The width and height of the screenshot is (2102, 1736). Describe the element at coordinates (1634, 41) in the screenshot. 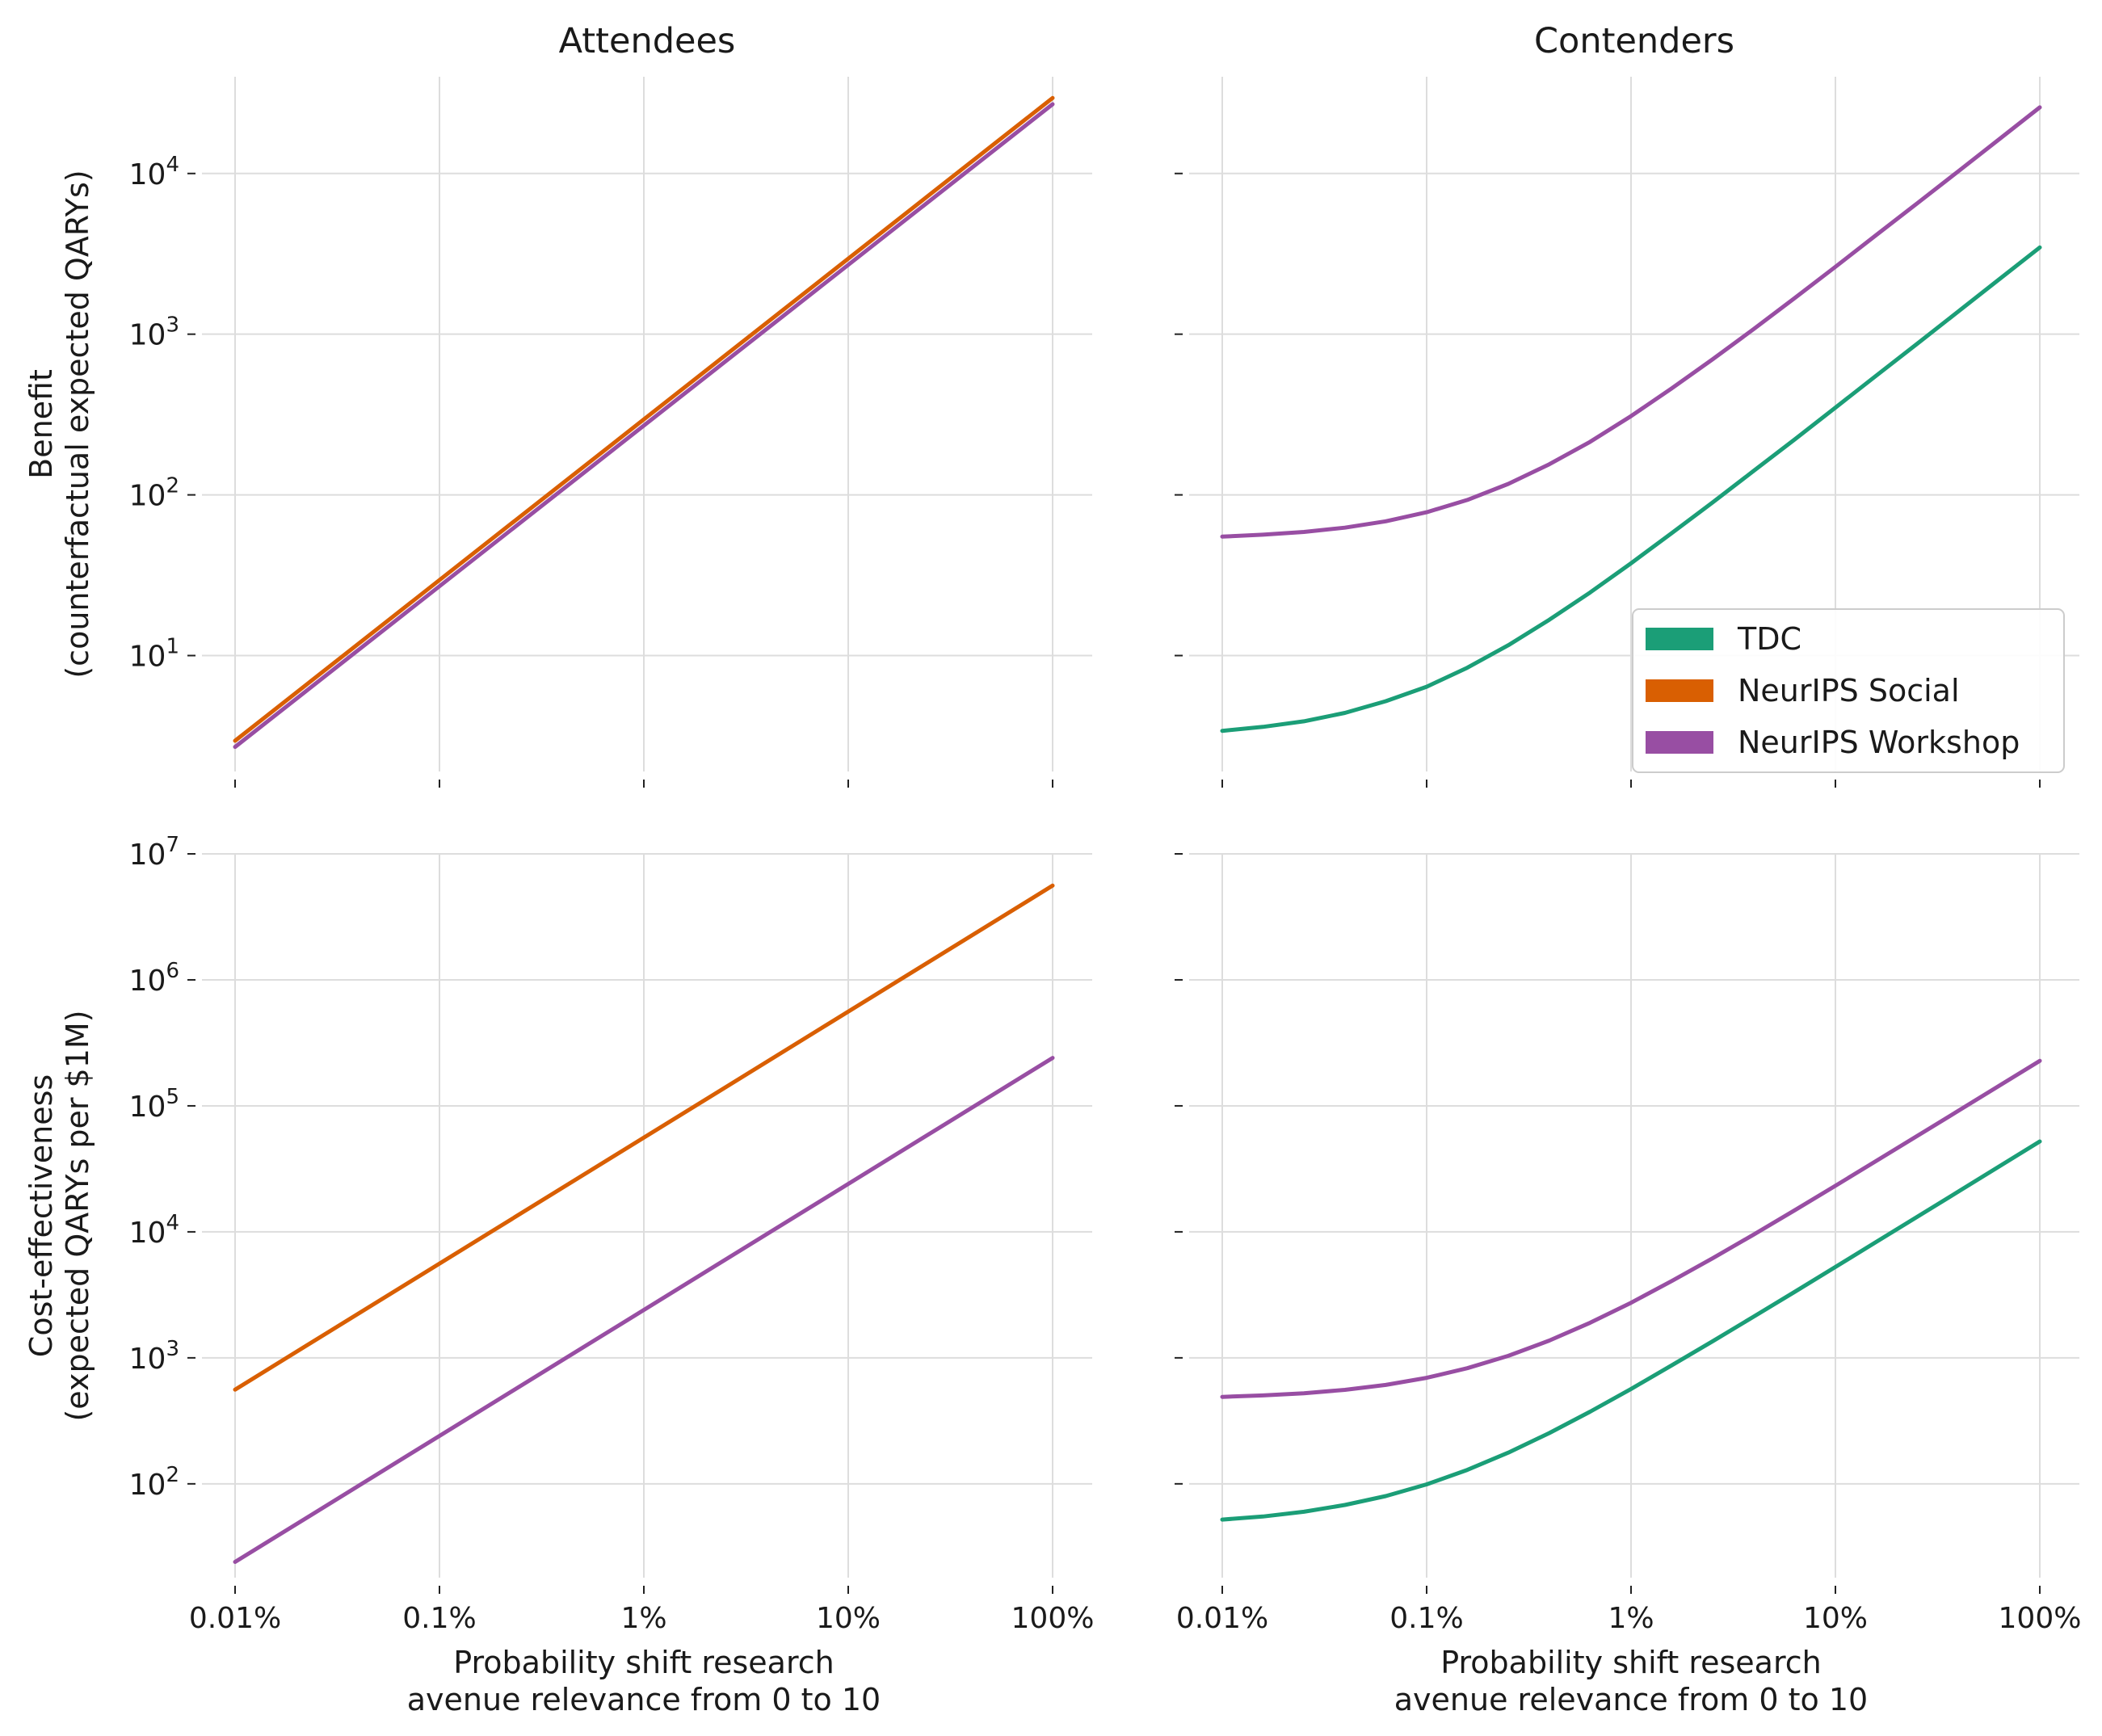

I see `panel-title: Contenders` at that location.